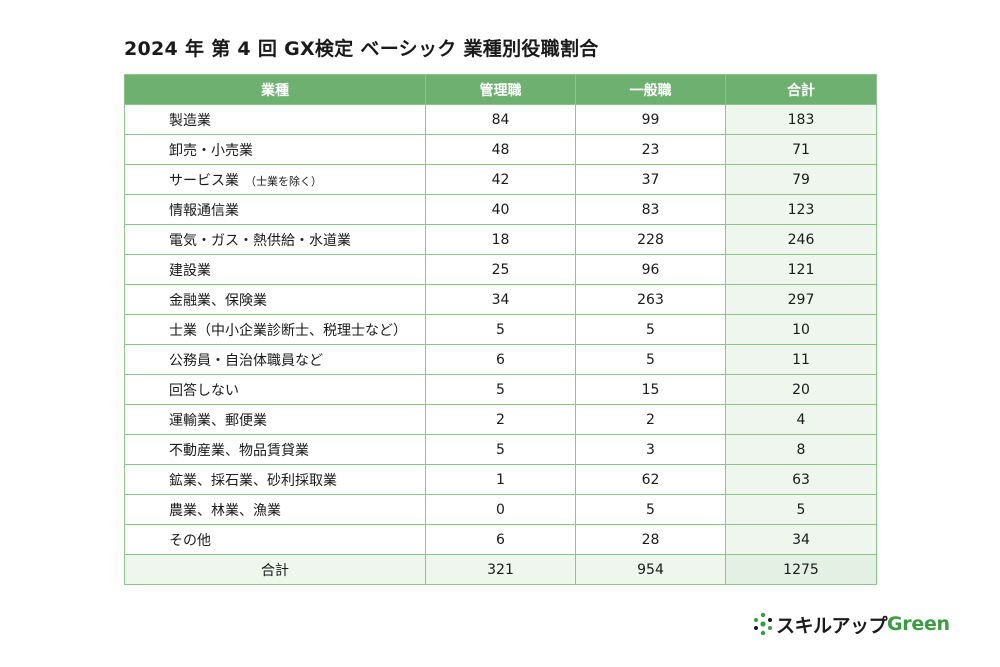 This screenshot has width=1000, height=667. I want to click on general-cell: 2, so click(650, 419).